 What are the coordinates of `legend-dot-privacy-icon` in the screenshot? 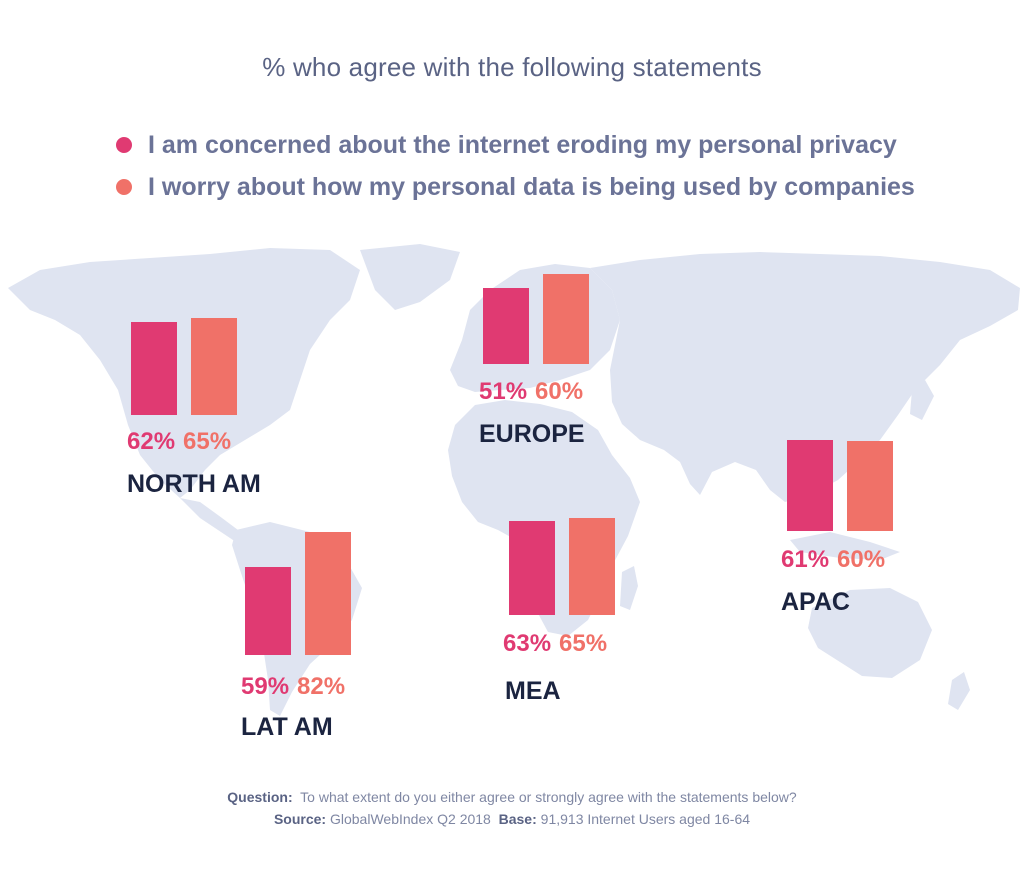 It's located at (124, 145).